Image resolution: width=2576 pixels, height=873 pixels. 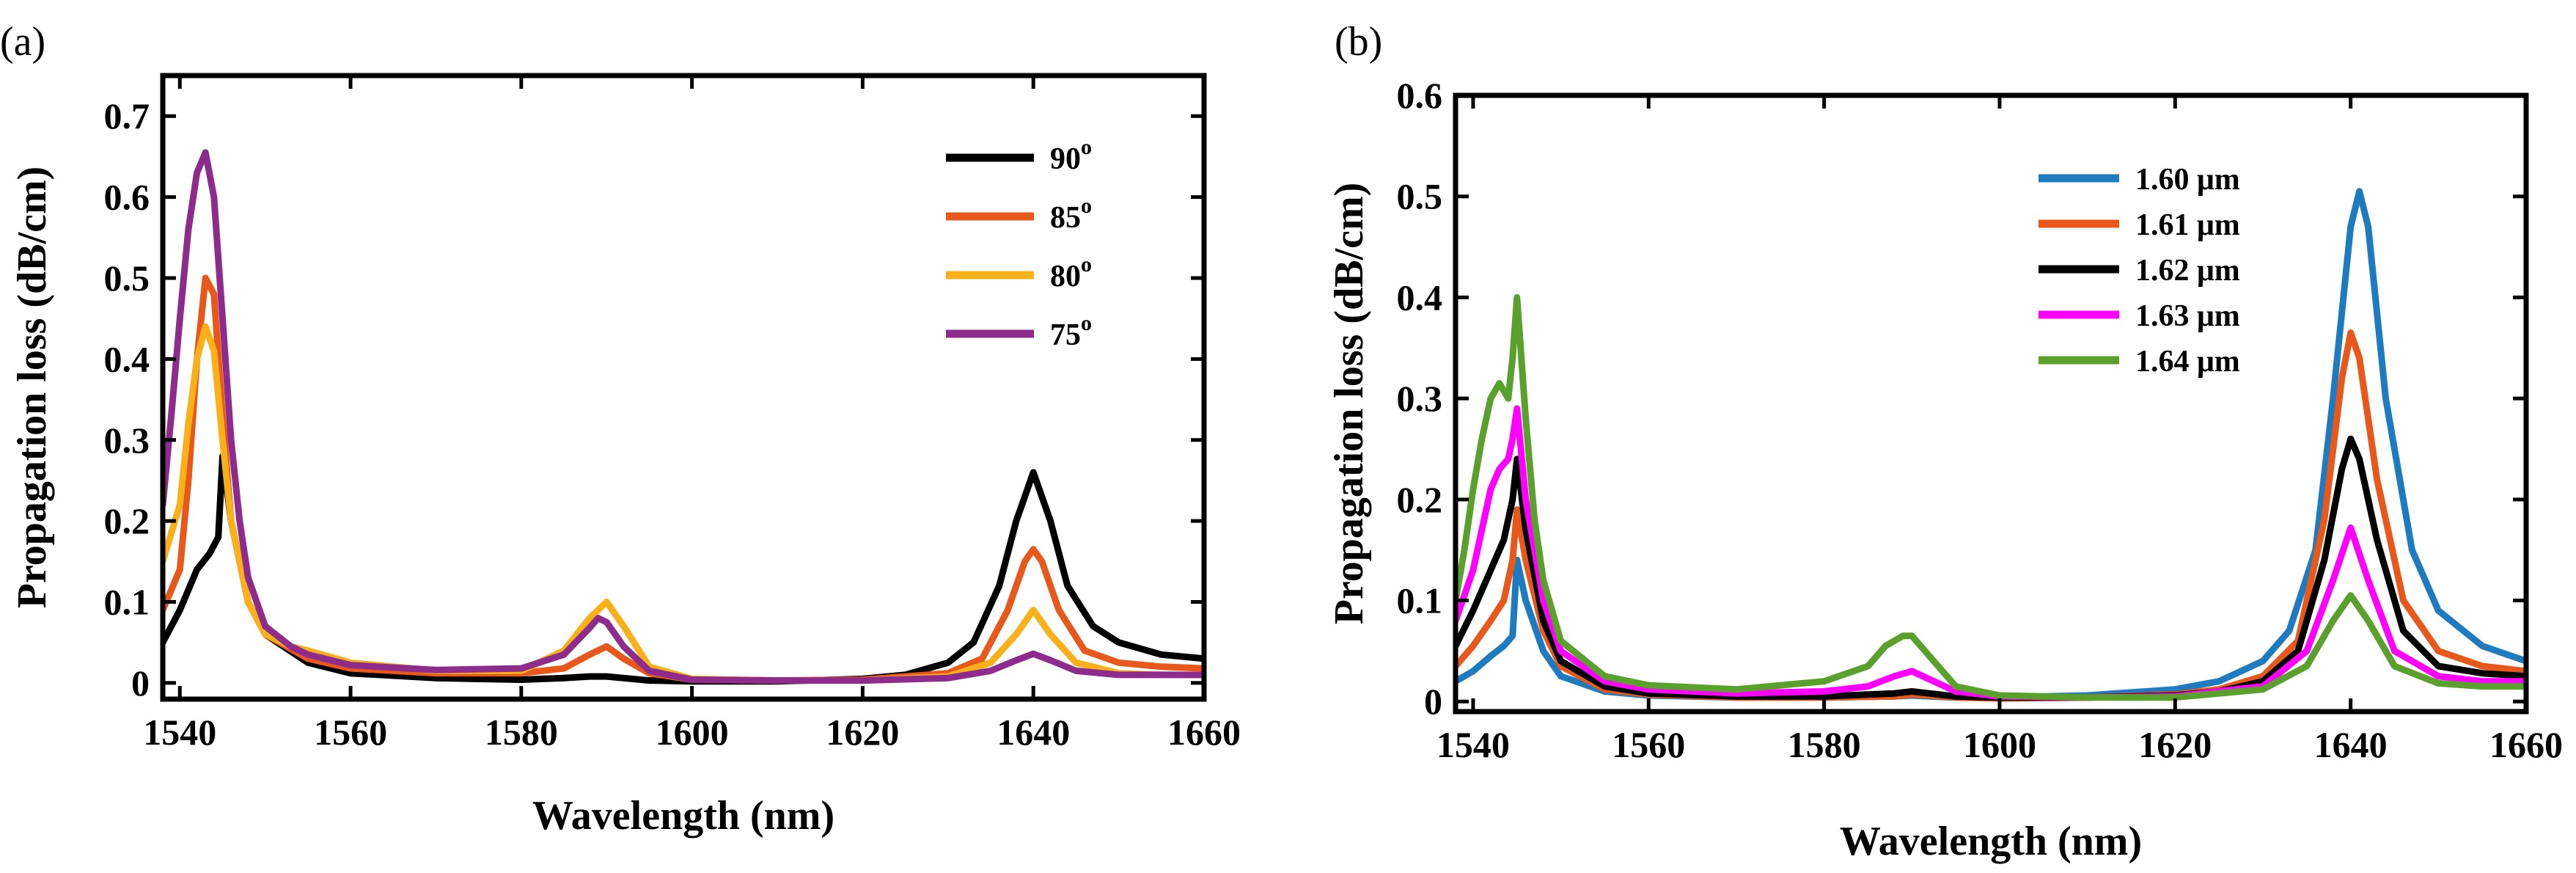 I want to click on y-axis-title-b: Propagation loss (dB/cm), so click(x=1349, y=404).